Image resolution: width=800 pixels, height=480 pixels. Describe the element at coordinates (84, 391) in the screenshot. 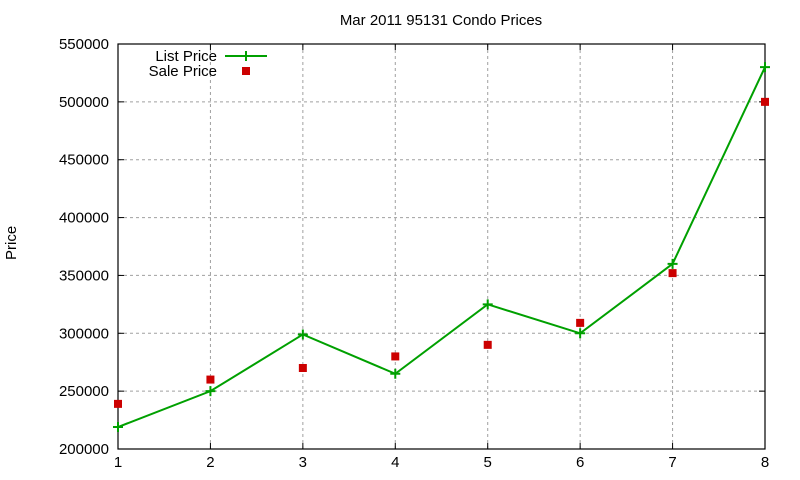

I see `y-tick-label: 250000` at that location.